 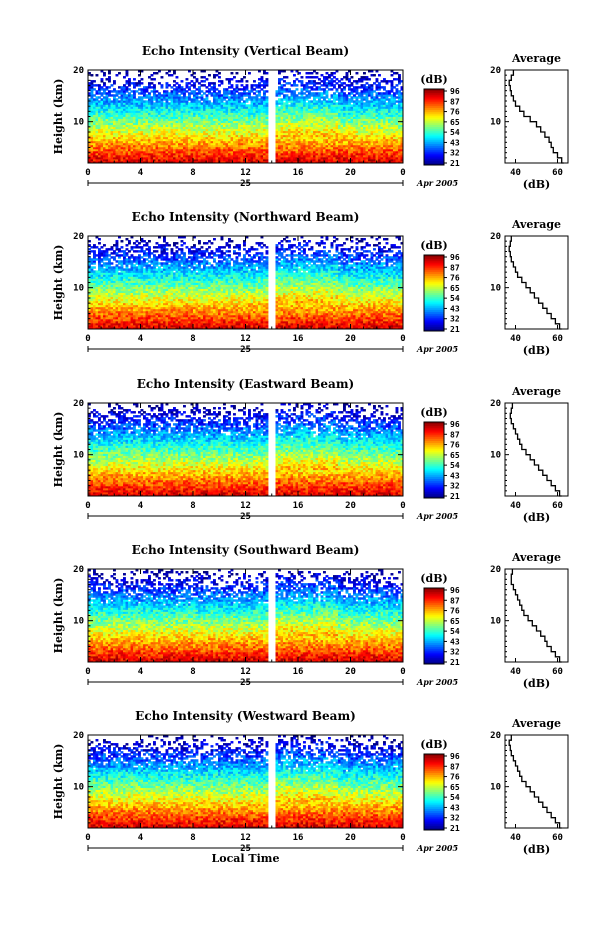 I want to click on x-tick-label: 12, so click(x=245, y=173).